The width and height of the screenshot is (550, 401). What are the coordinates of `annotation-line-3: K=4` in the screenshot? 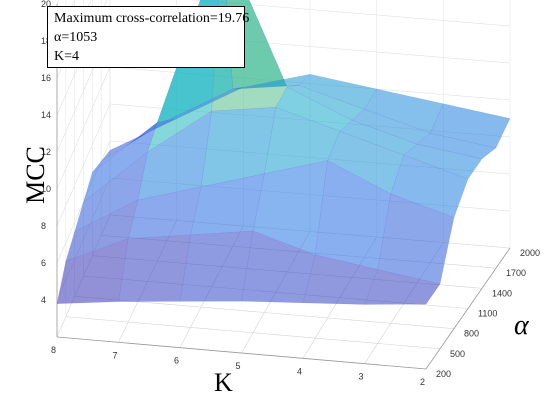 It's located at (67, 56).